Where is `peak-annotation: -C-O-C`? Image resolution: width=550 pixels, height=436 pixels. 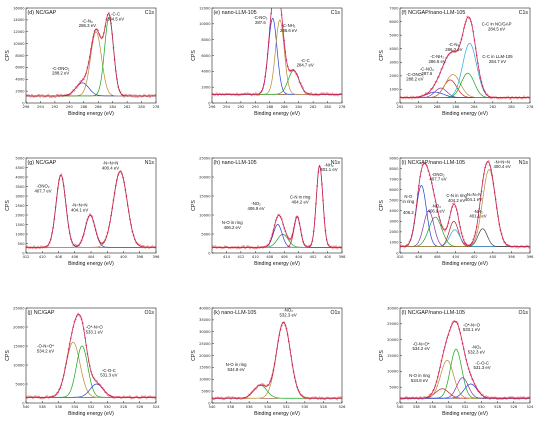
peak-annotation: -C-O-C is located at coordinates (482, 362).